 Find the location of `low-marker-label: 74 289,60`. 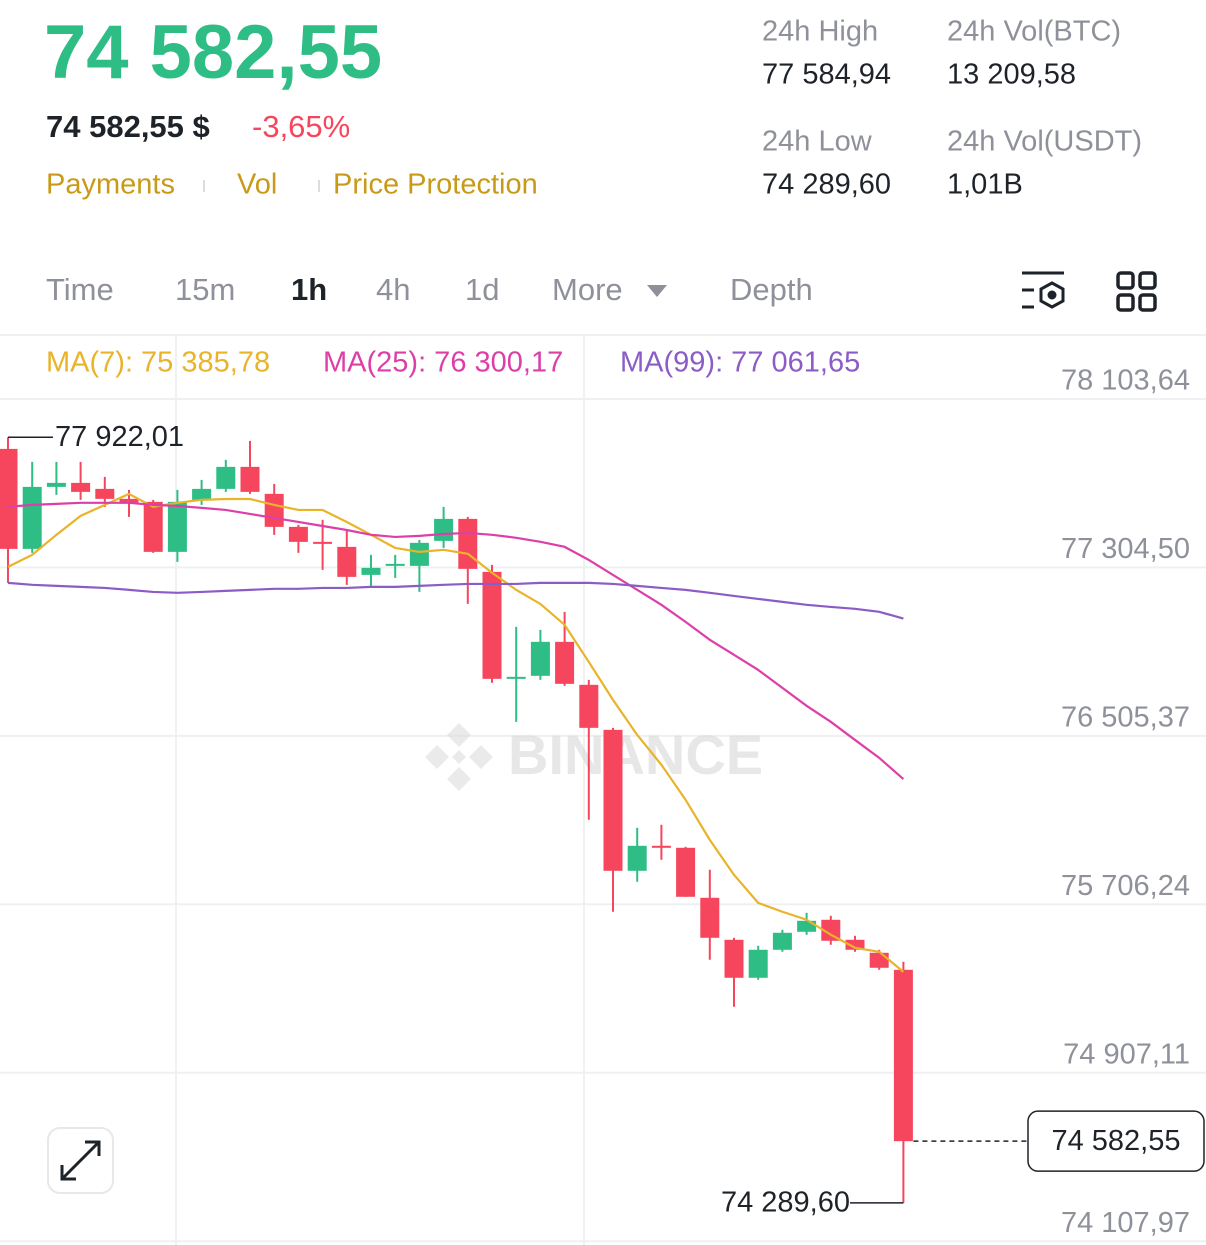

low-marker-label: 74 289,60 is located at coordinates (785, 1203).